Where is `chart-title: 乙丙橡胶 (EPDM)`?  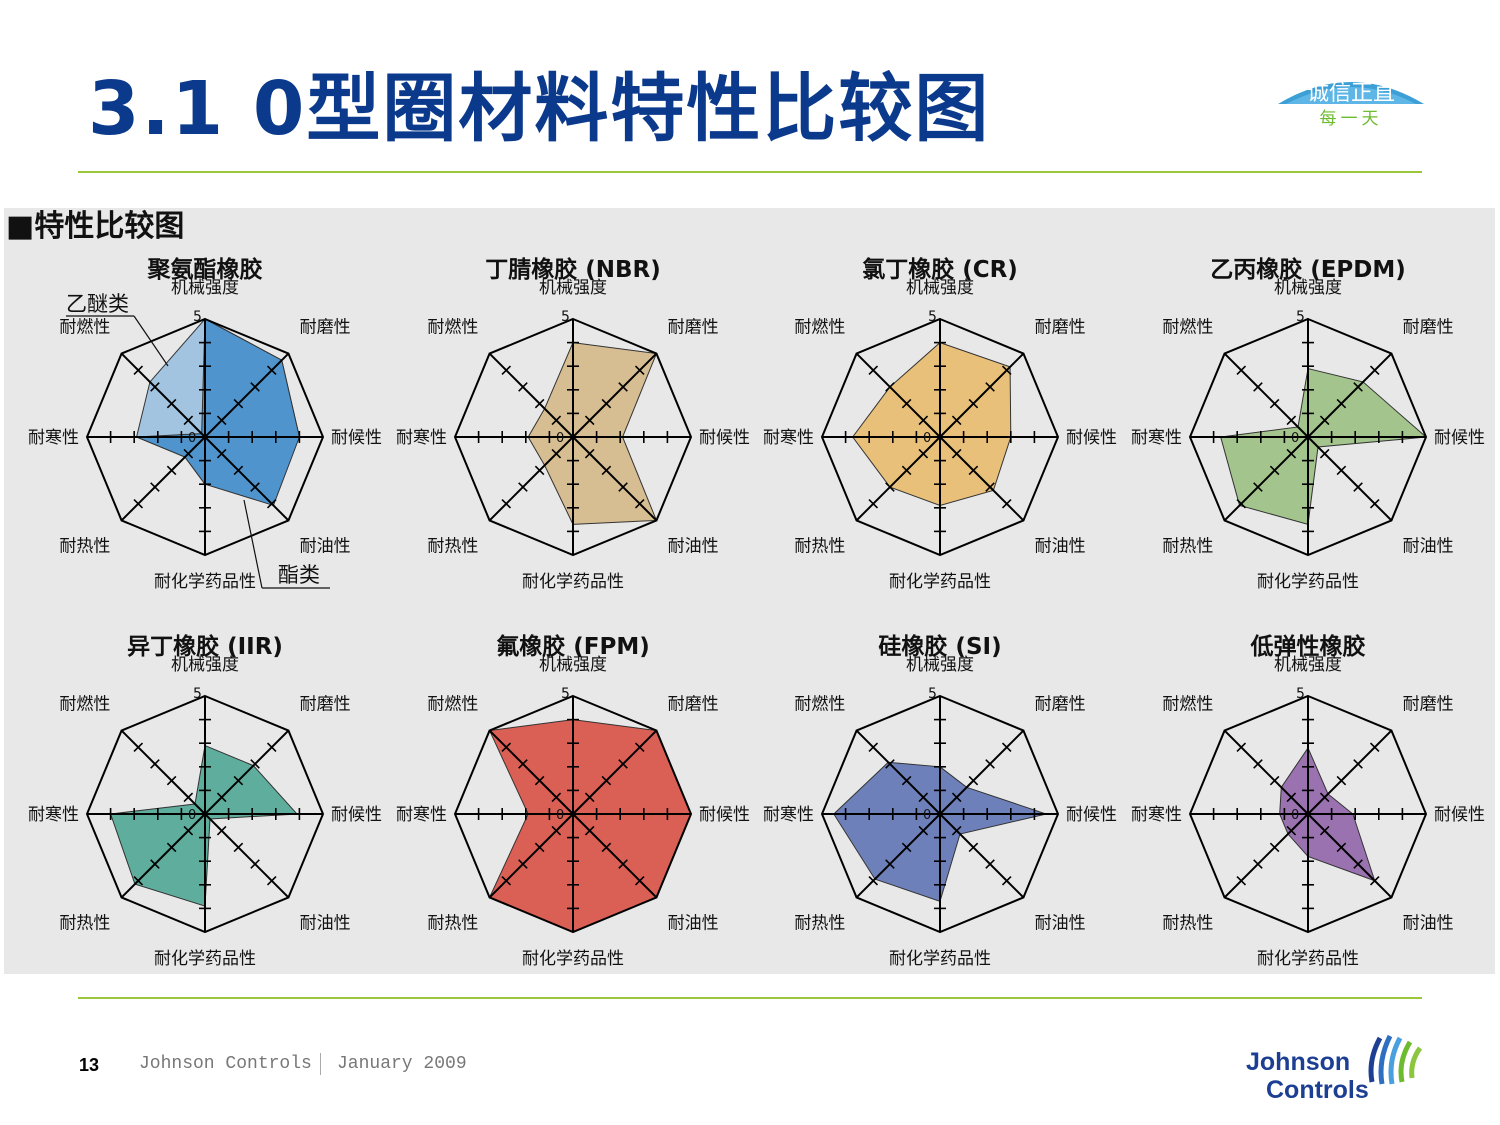
chart-title: 乙丙橡胶 (EPDM) is located at coordinates (1308, 269).